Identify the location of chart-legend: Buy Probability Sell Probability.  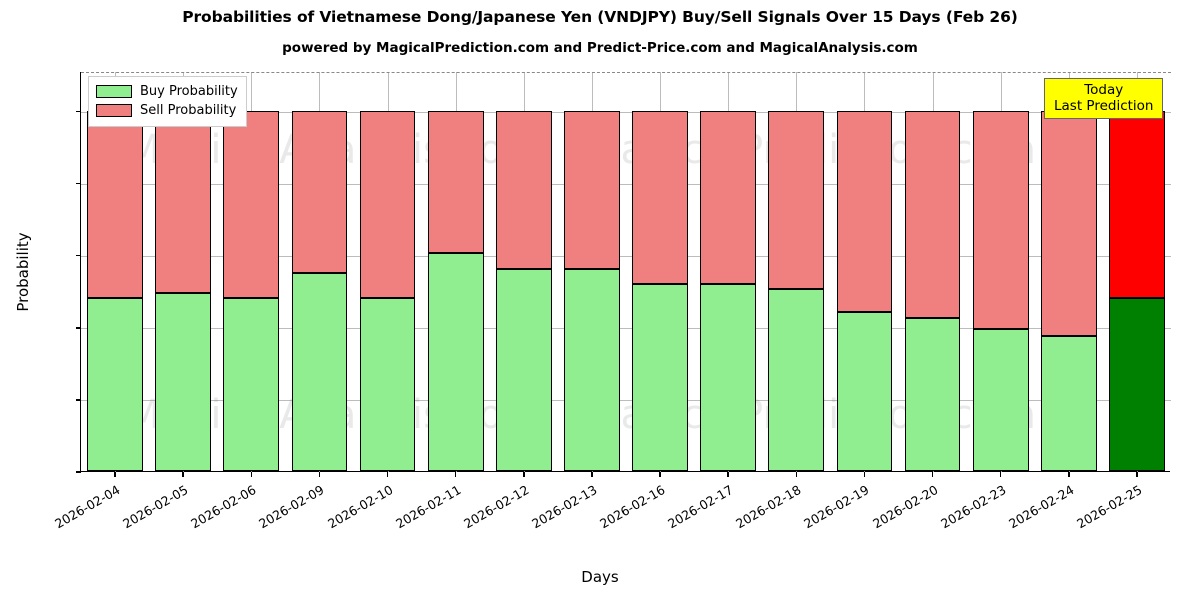
(167, 101).